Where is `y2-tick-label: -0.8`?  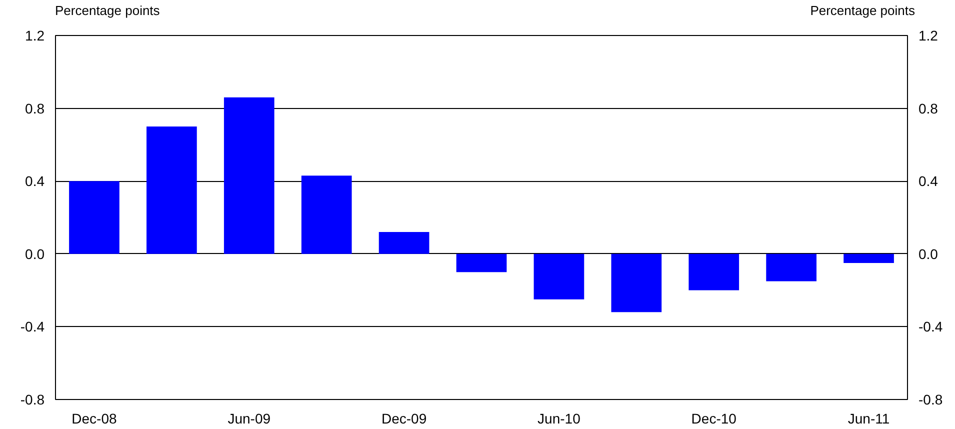
y2-tick-label: -0.8 is located at coordinates (930, 400).